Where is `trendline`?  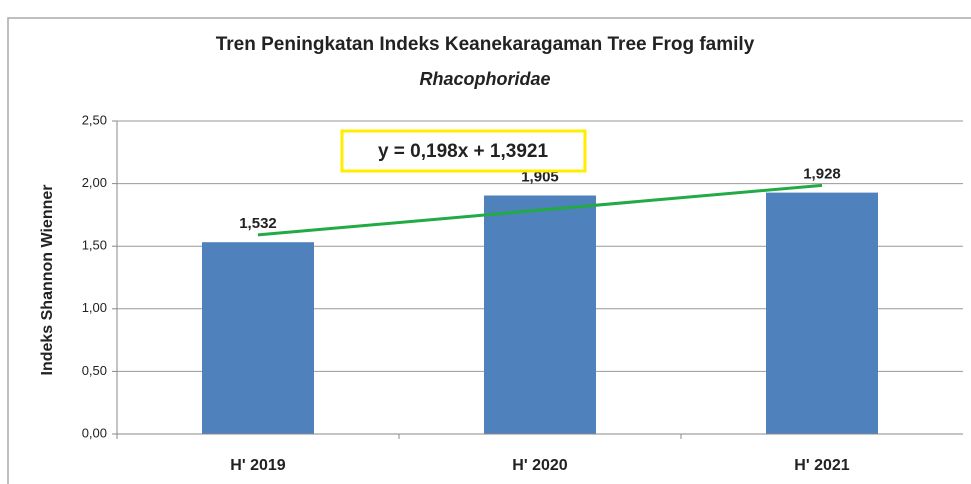 trendline is located at coordinates (540, 210).